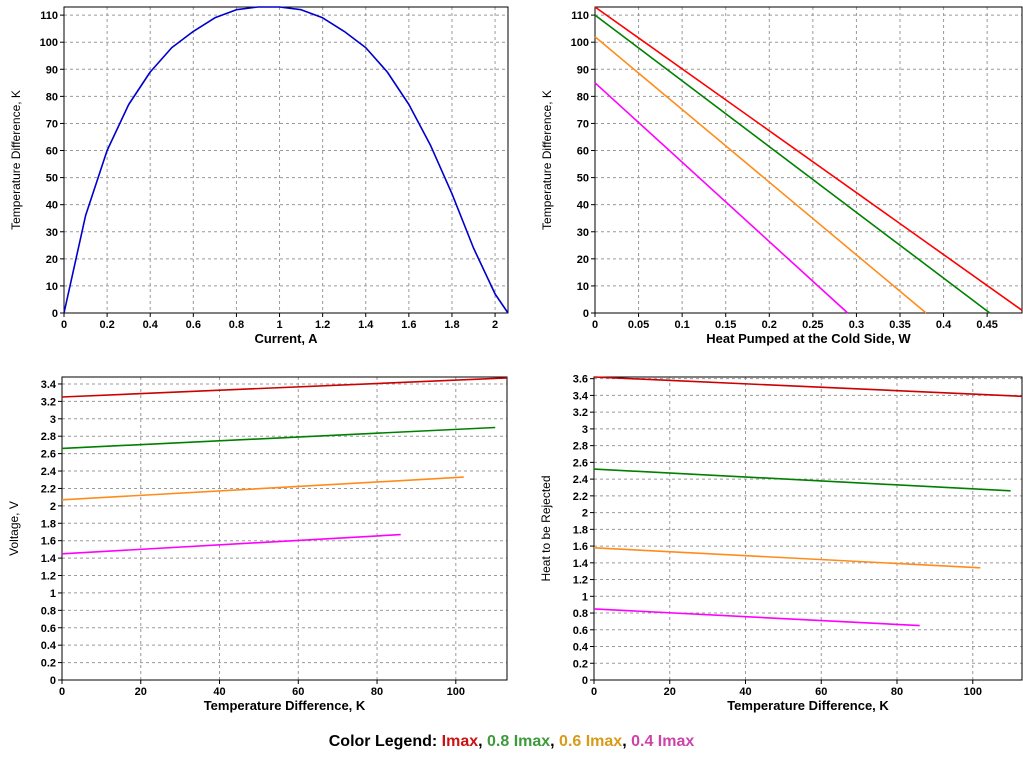  I want to click on x-tick-label: 0.1, so click(681, 325).